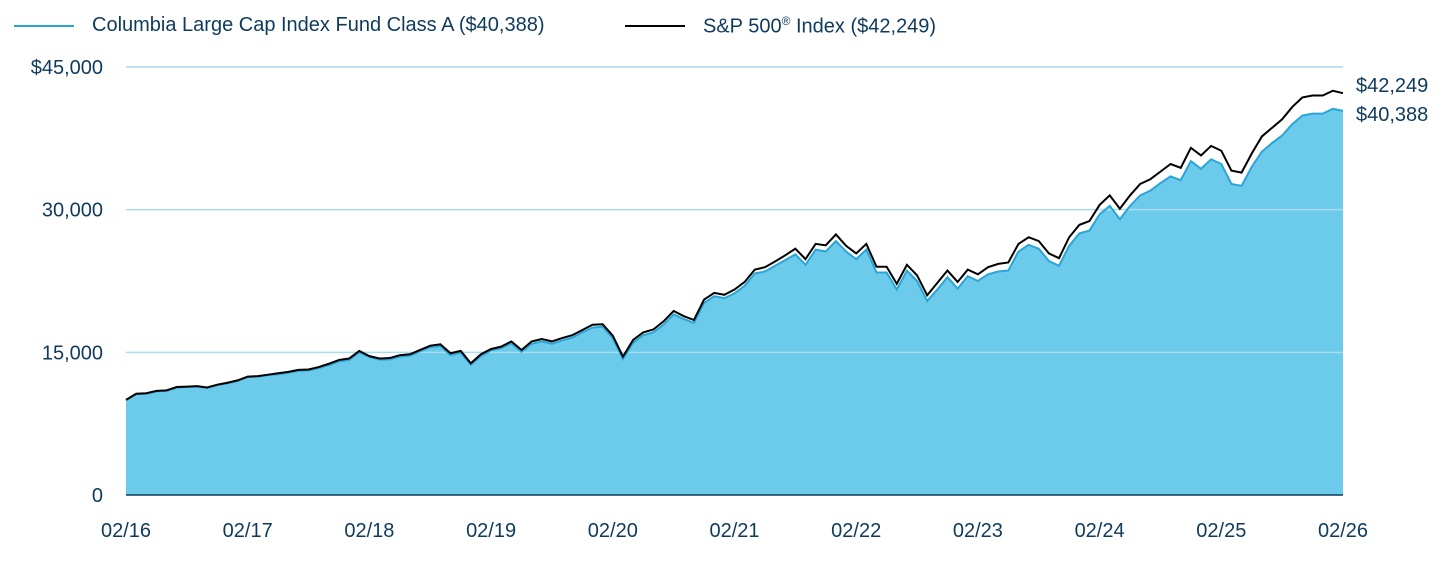 Image resolution: width=1452 pixels, height=564 pixels. I want to click on legend-item-index: S&P 500® Index ($42,249), so click(780, 26).